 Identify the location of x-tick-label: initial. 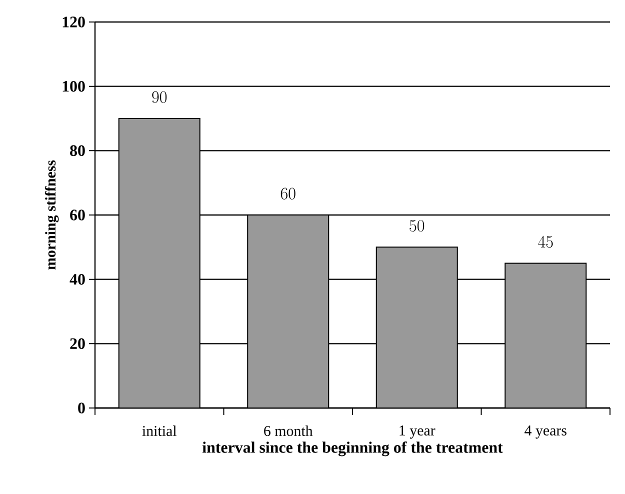
(159, 431).